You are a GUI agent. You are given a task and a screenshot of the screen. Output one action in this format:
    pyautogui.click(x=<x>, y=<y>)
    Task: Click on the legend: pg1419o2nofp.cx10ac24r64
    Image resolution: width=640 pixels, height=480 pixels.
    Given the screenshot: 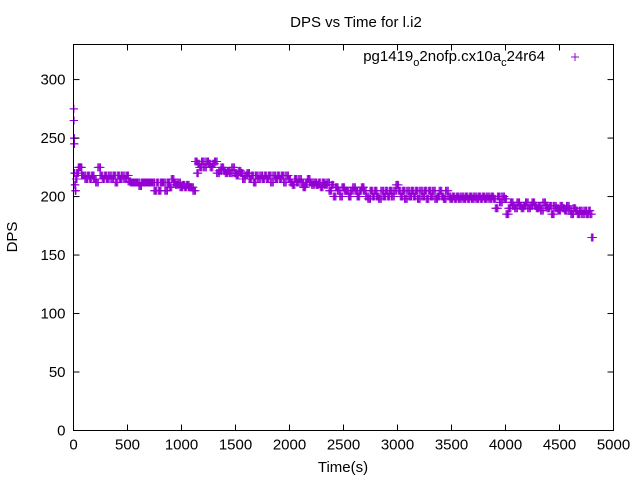 What is the action you would take?
    pyautogui.click(x=471, y=58)
    